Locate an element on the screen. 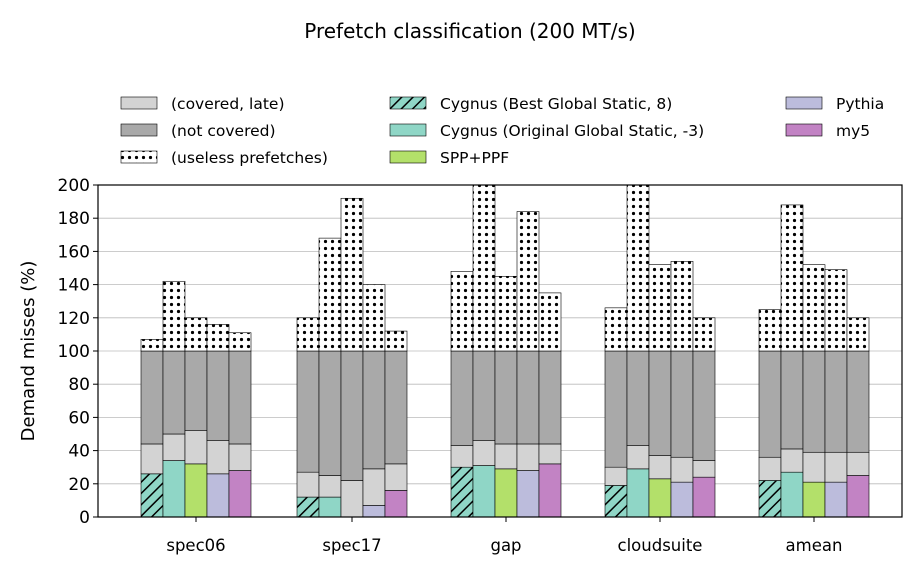 The image size is (920, 574). y-tick-label: 40 is located at coordinates (79, 452).